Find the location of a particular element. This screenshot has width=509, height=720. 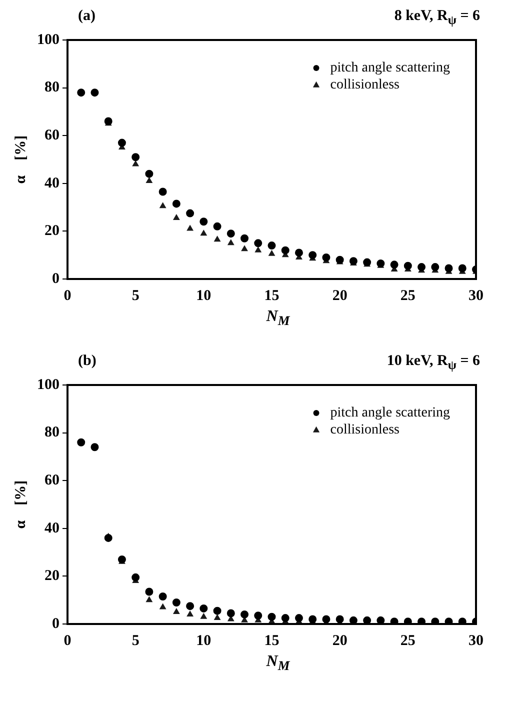

chart-subtitle: 8 keV, R$_{ψ}$ = 6 is located at coordinates (437, 18).